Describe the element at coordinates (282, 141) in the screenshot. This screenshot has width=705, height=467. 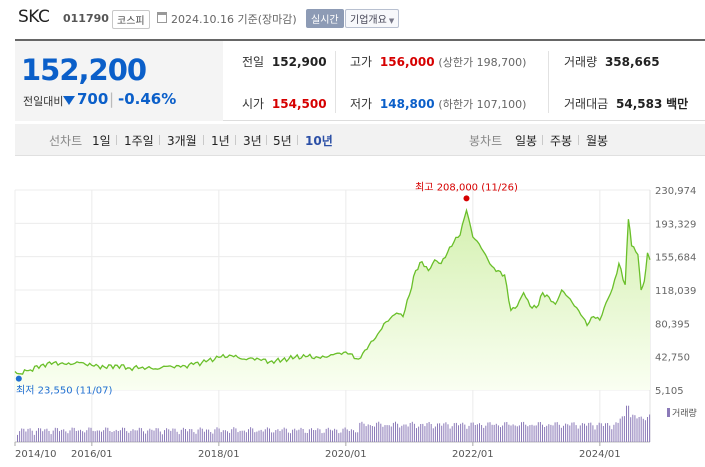
I see `tab-5y: 5년` at that location.